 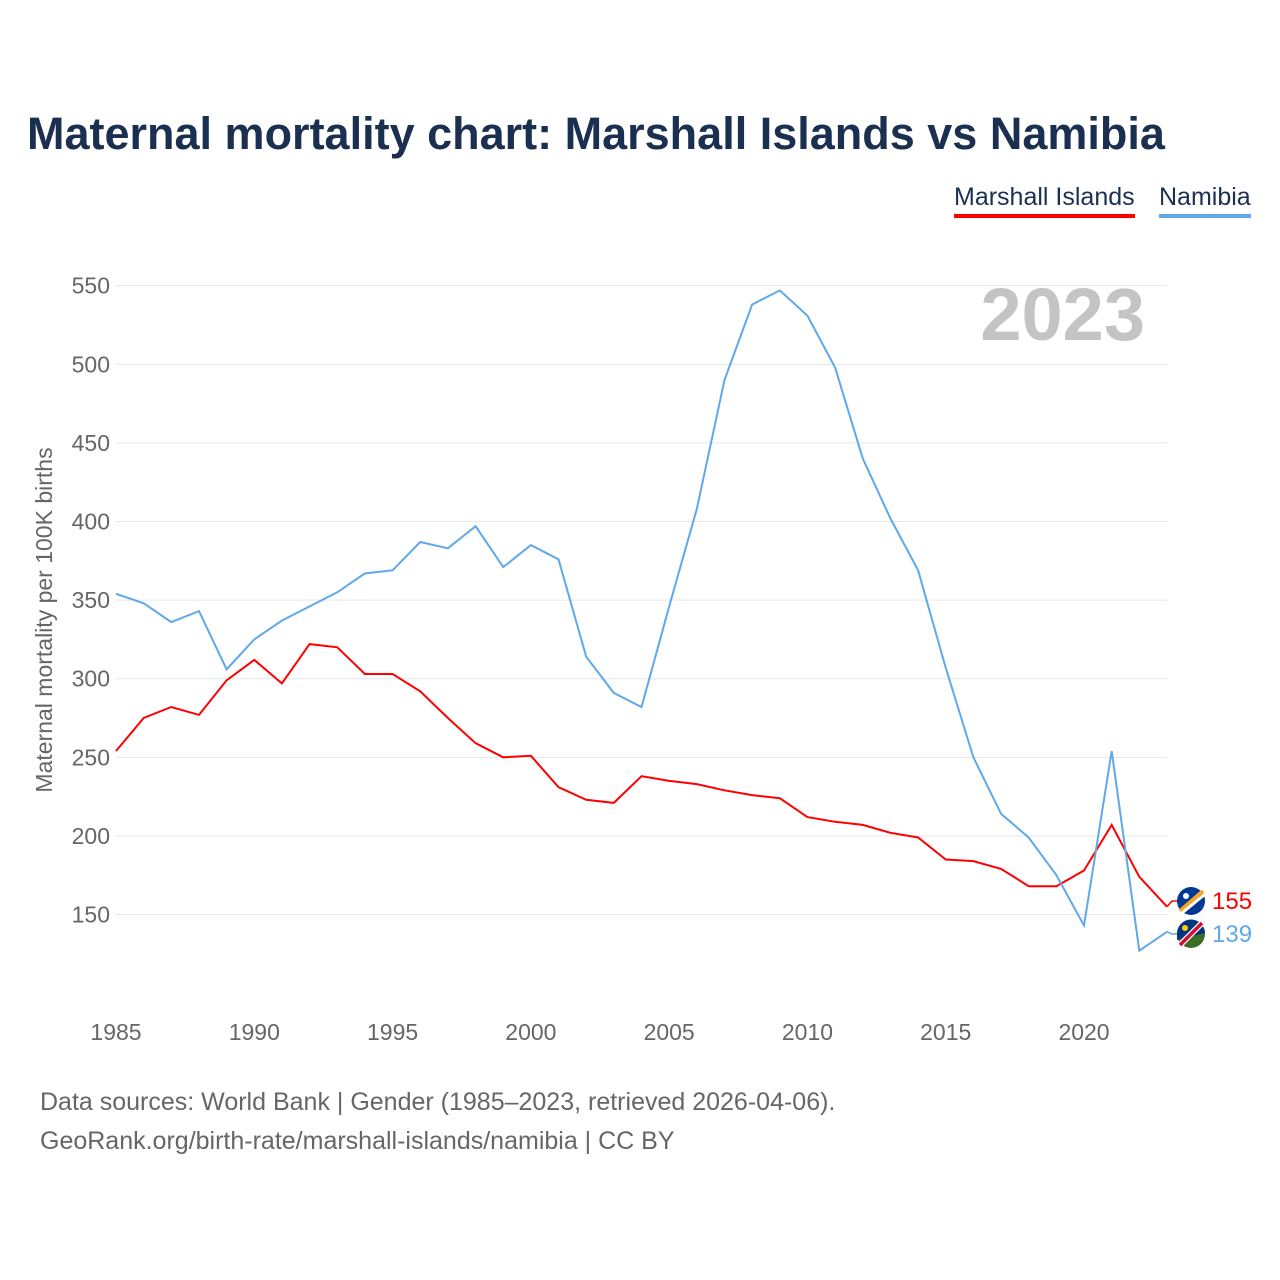 I want to click on y-tick-label: 550, so click(x=91, y=286).